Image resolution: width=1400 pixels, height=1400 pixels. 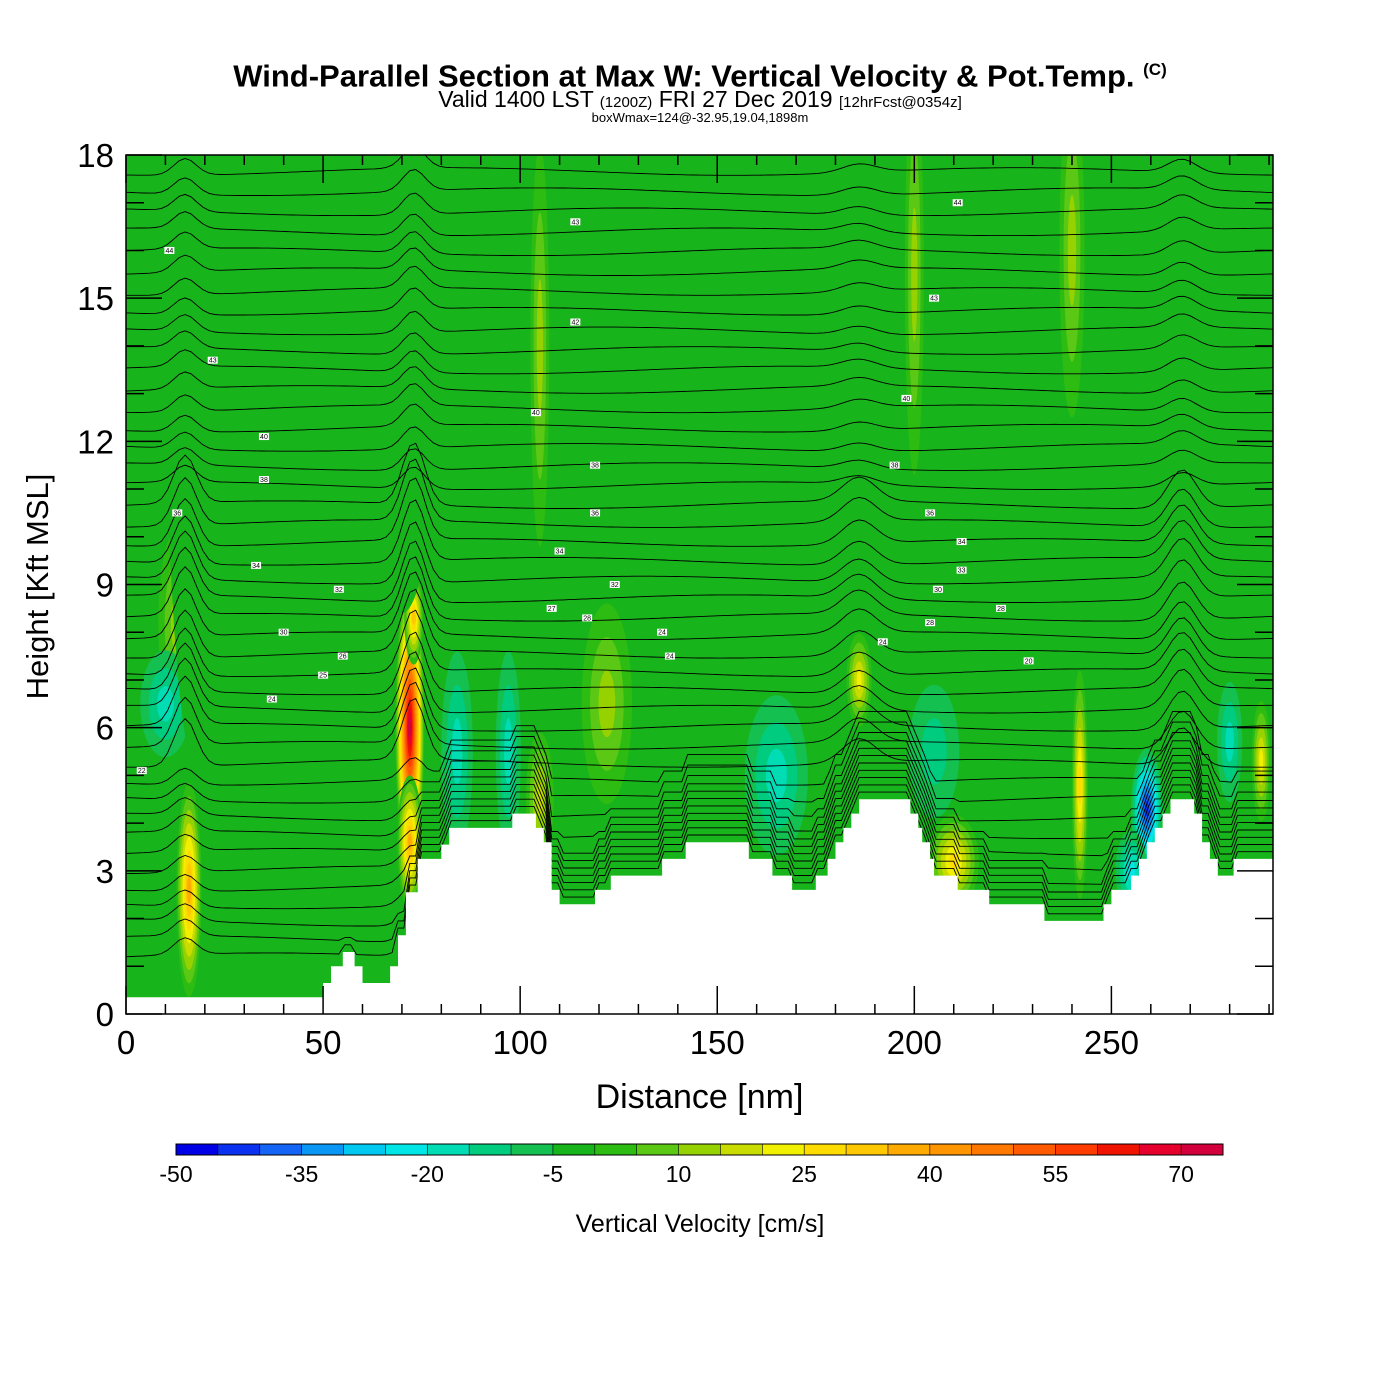 What do you see at coordinates (177, 513) in the screenshot?
I see `contour-label: 36` at bounding box center [177, 513].